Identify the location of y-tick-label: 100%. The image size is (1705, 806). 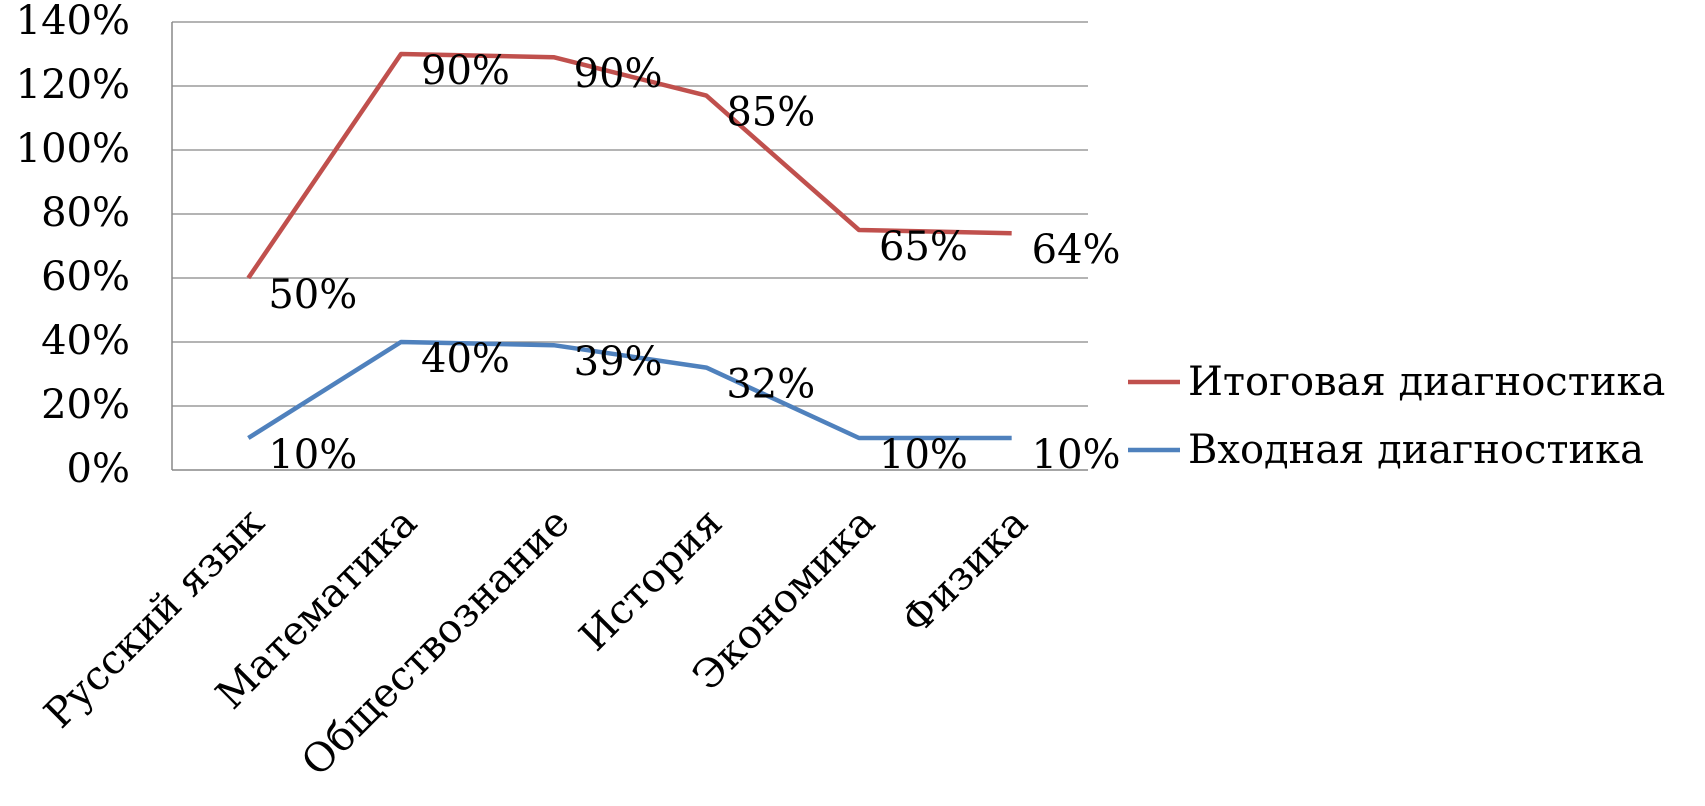
(73, 149).